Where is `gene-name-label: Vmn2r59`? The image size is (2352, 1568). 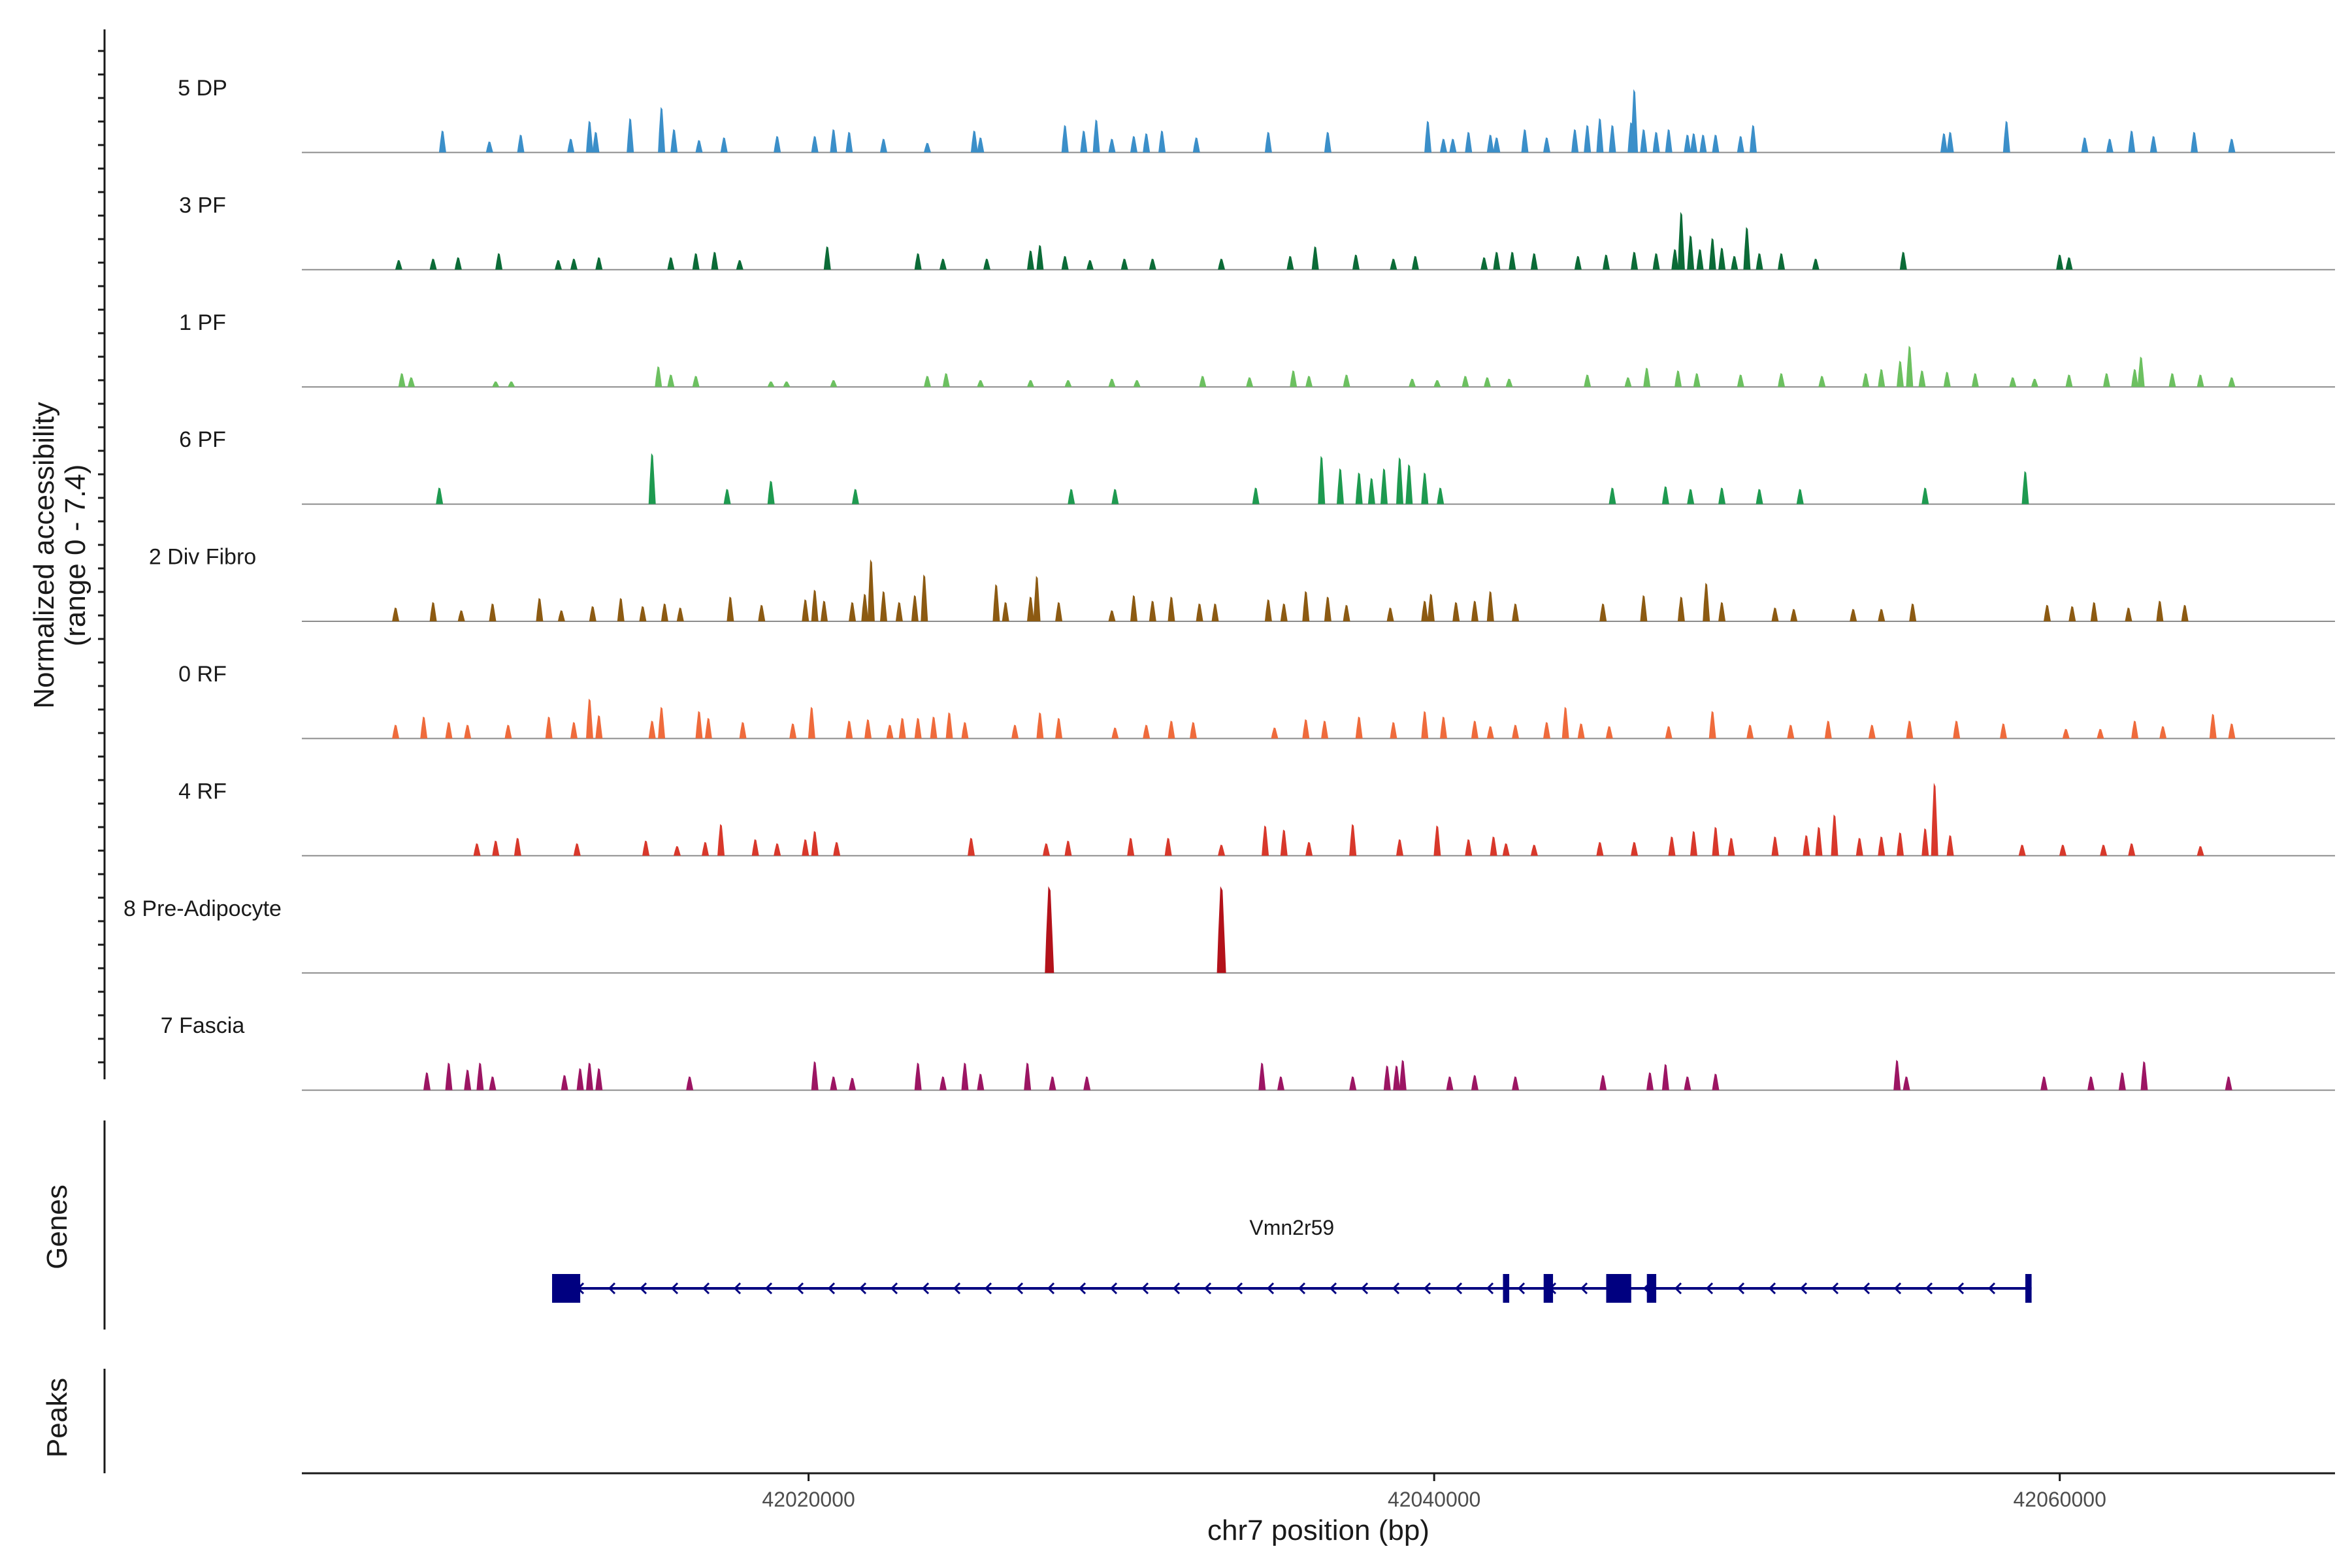 gene-name-label: Vmn2r59 is located at coordinates (1291, 1227).